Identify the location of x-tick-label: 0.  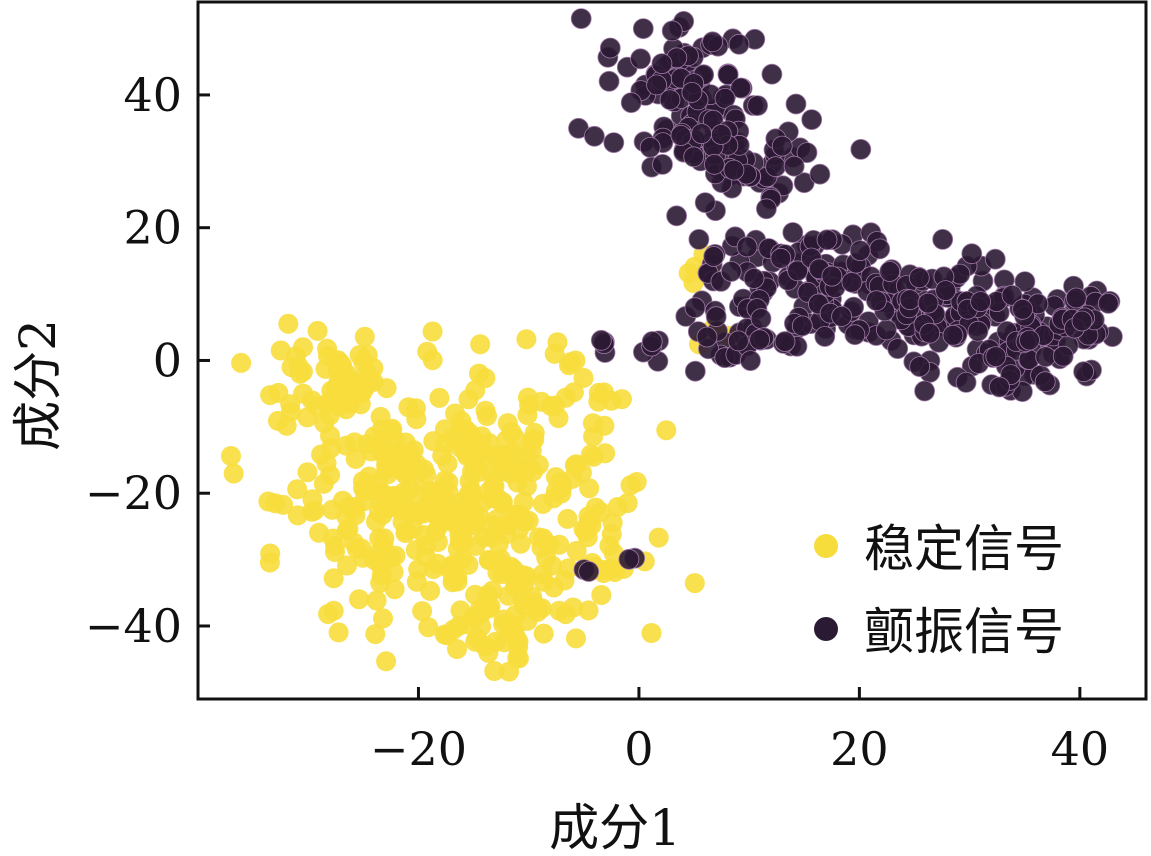
(638, 749).